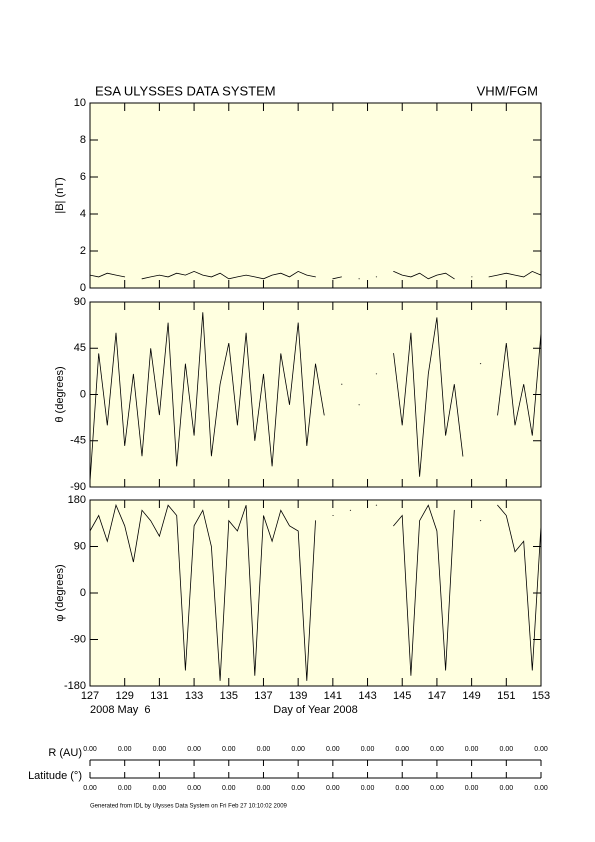 Image resolution: width=595 pixels, height=842 pixels. Describe the element at coordinates (78, 441) in the screenshot. I see `y-tick-label: -45` at that location.